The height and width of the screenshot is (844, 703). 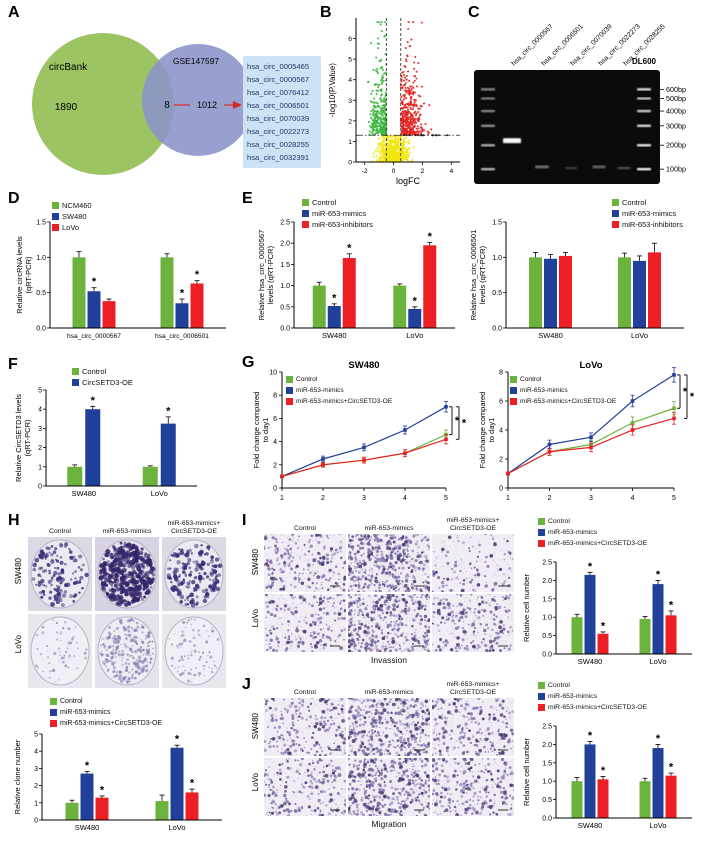 I want to click on panel-label-a: A, so click(x=14, y=12).